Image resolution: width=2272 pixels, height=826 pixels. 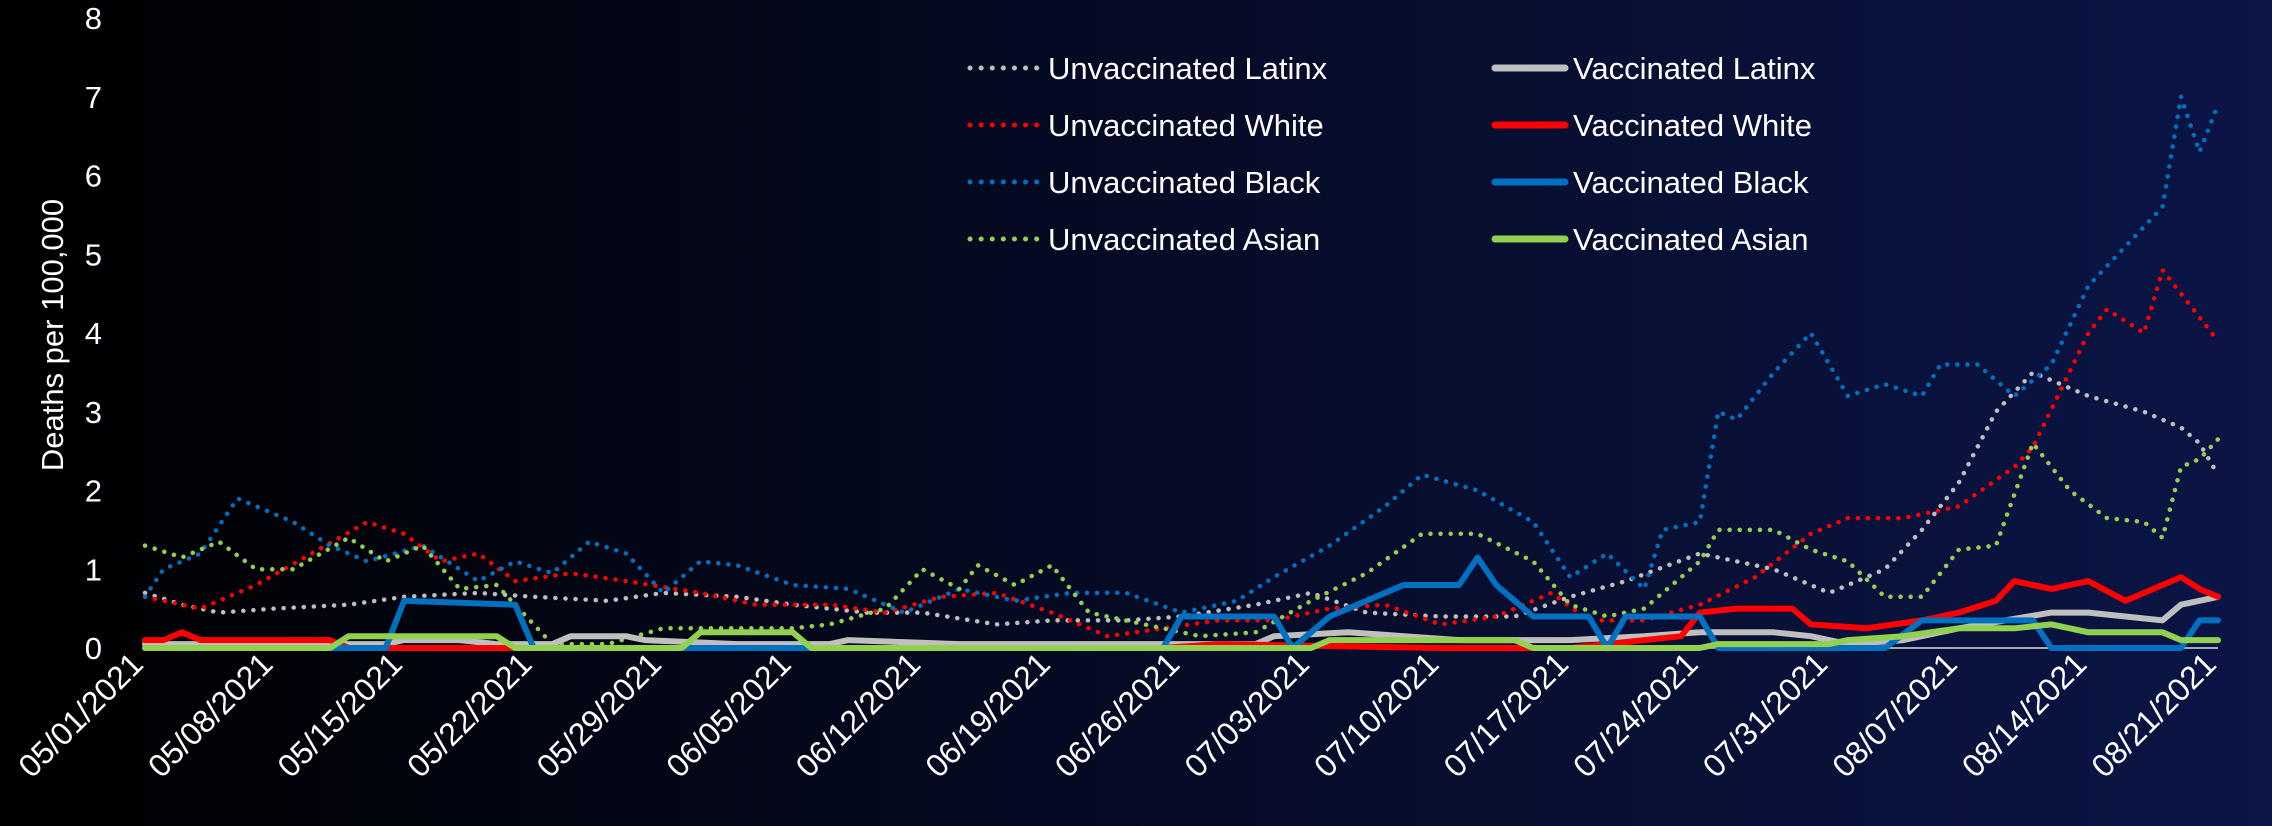 I want to click on x-tick-label: 05/22/2021, so click(x=469, y=714).